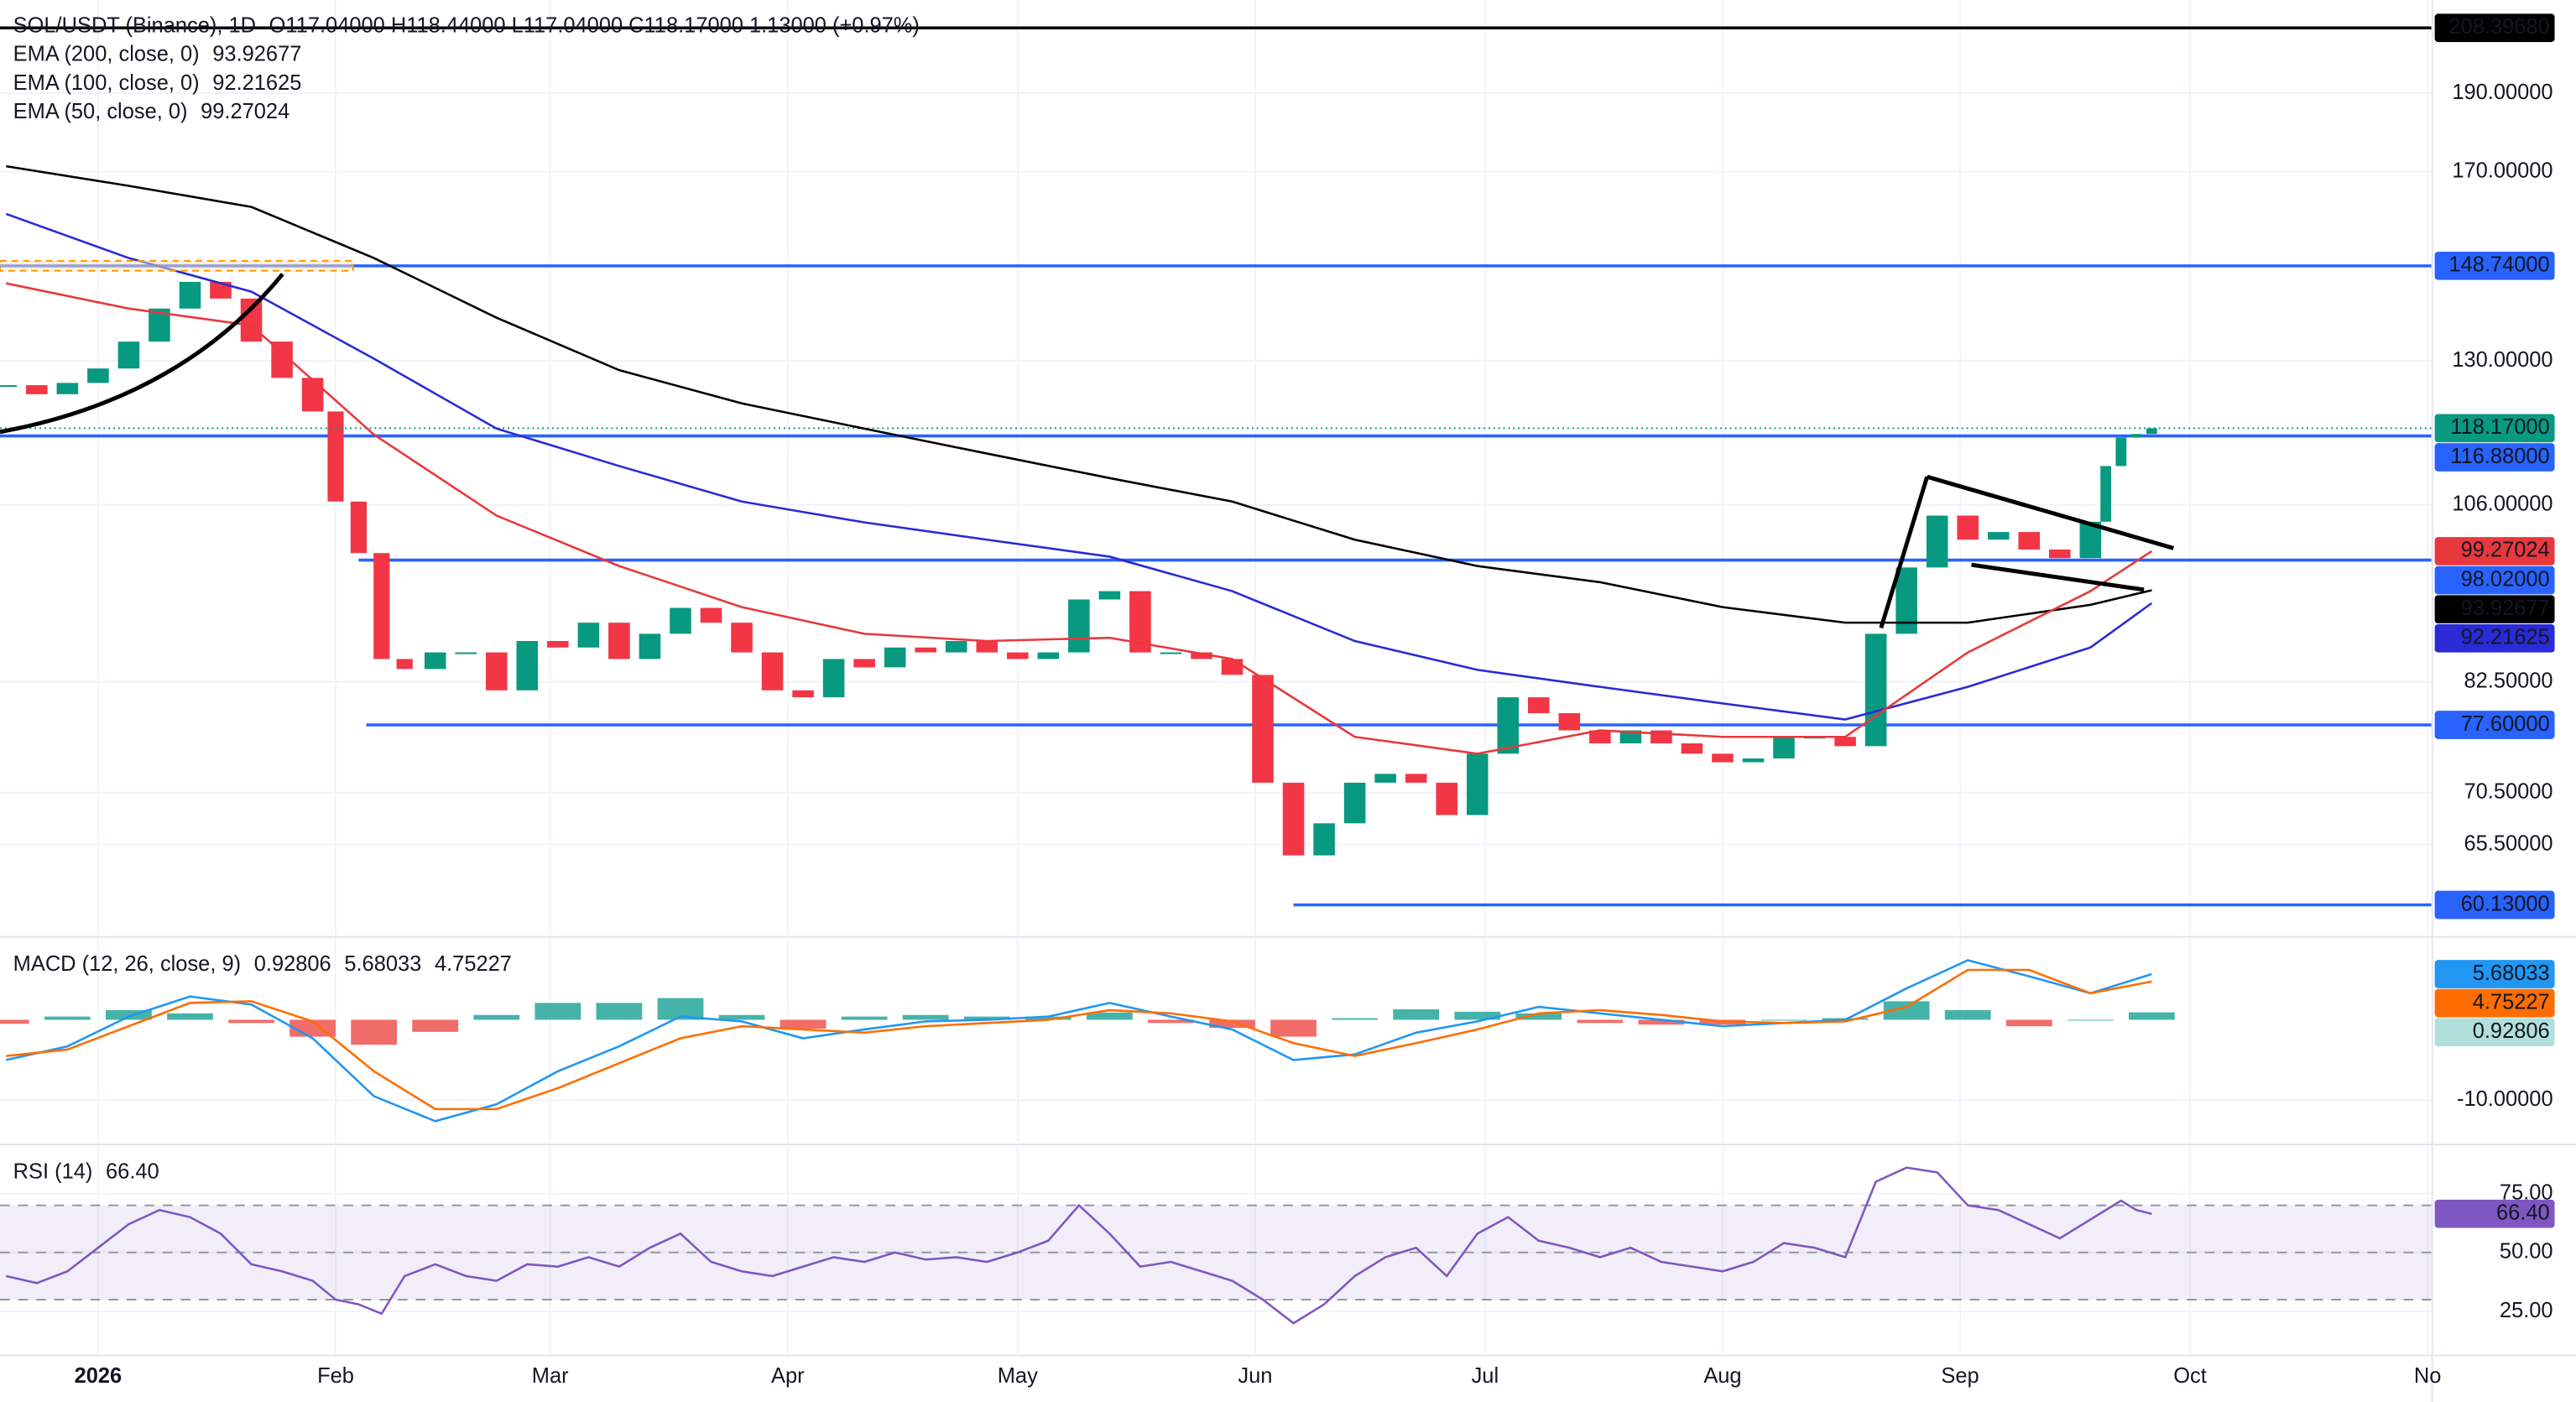 The image size is (2576, 1402). Describe the element at coordinates (256, 83) in the screenshot. I see `legend-value: 92.21625` at that location.